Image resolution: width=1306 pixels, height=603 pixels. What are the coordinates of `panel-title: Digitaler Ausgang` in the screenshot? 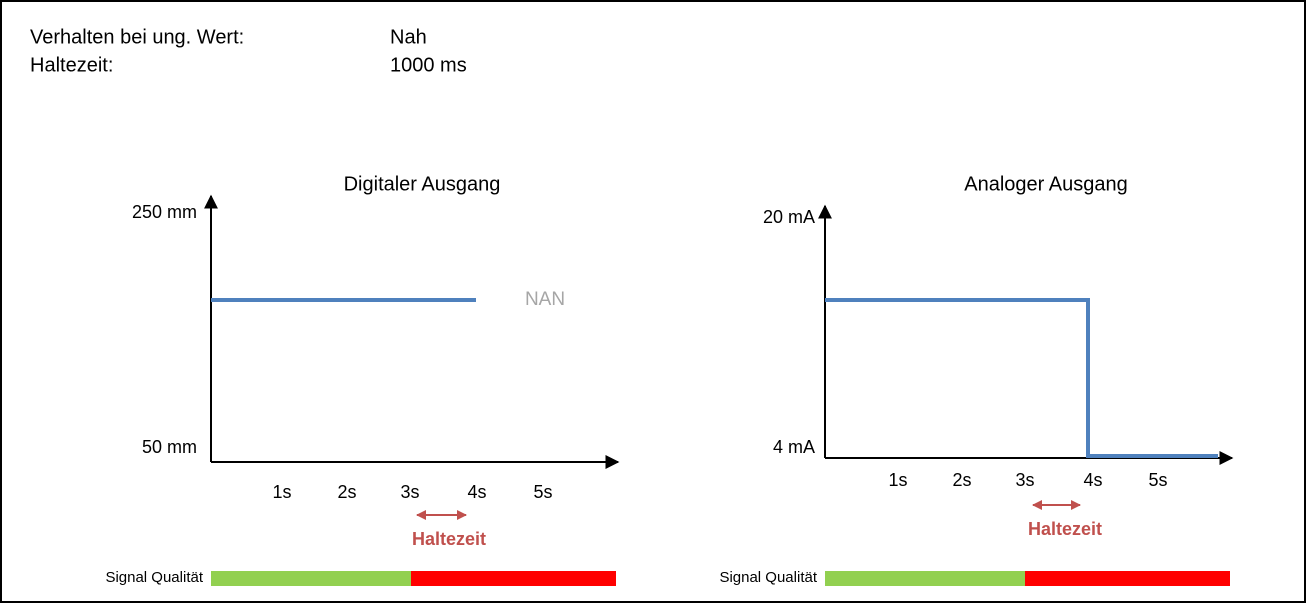 It's located at (422, 184).